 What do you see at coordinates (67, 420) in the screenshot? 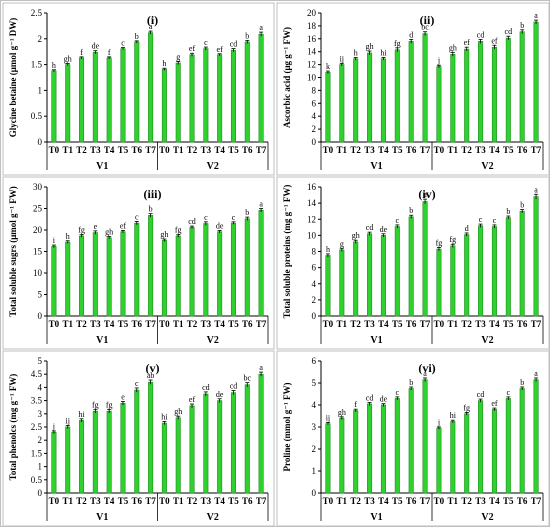
I see `significance-letter: ij` at bounding box center [67, 420].